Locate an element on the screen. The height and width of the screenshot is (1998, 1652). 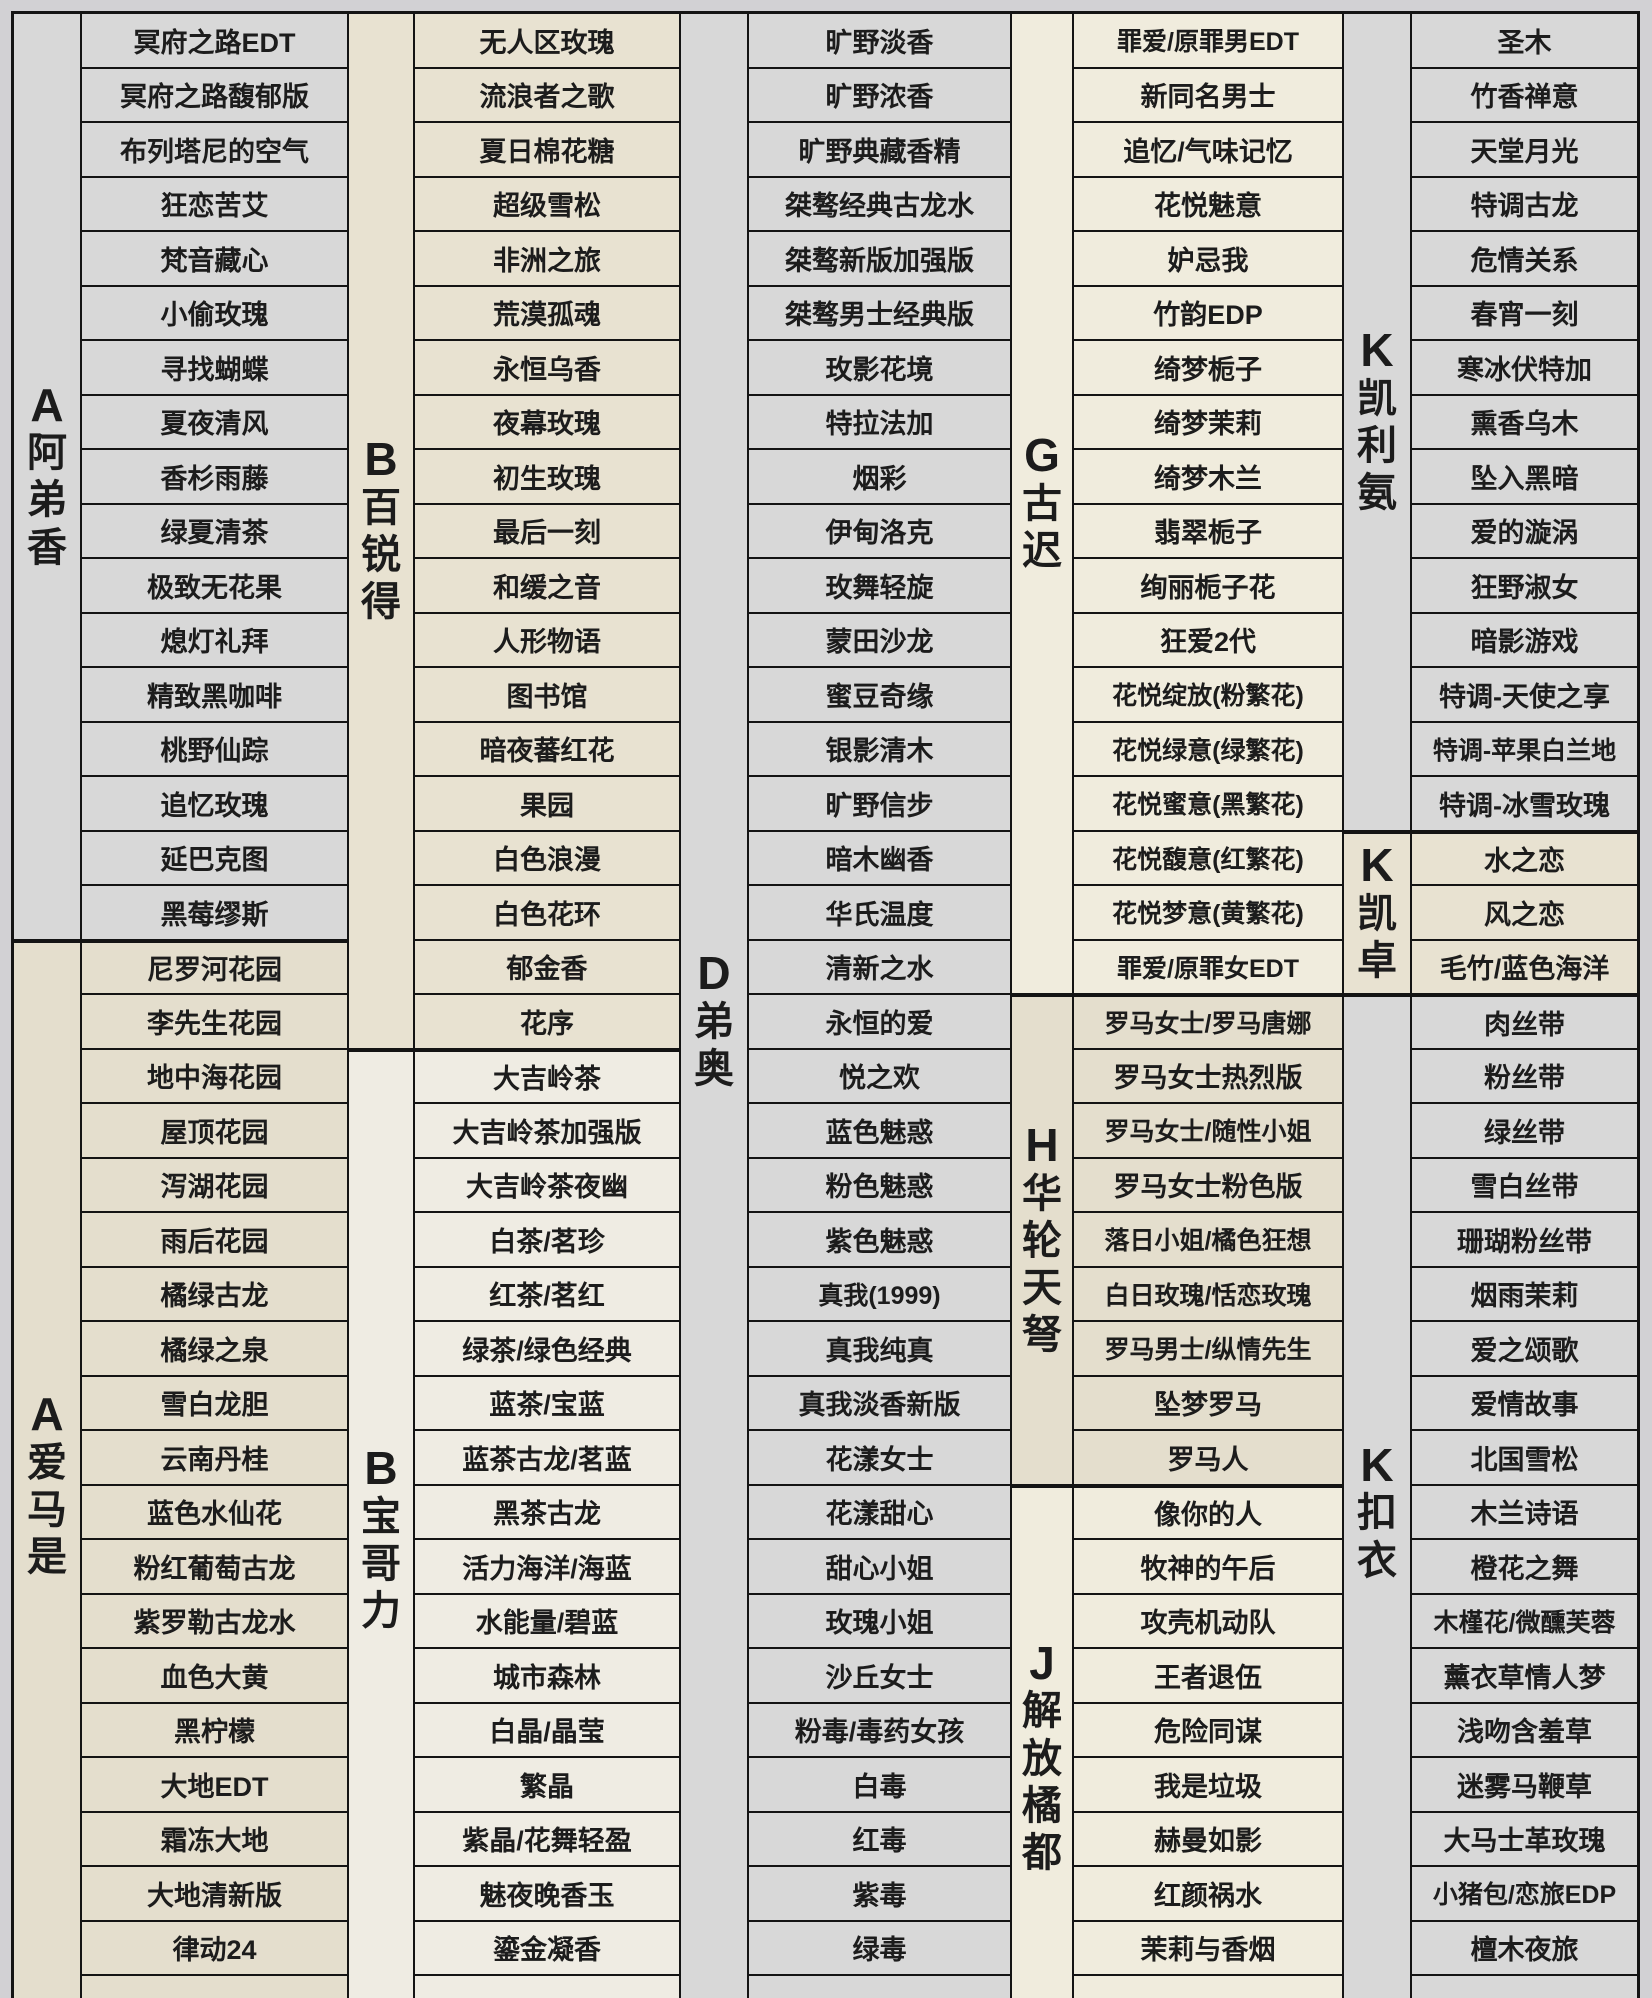
perfume-cell: 荒漠孤魂 is located at coordinates (547, 312).